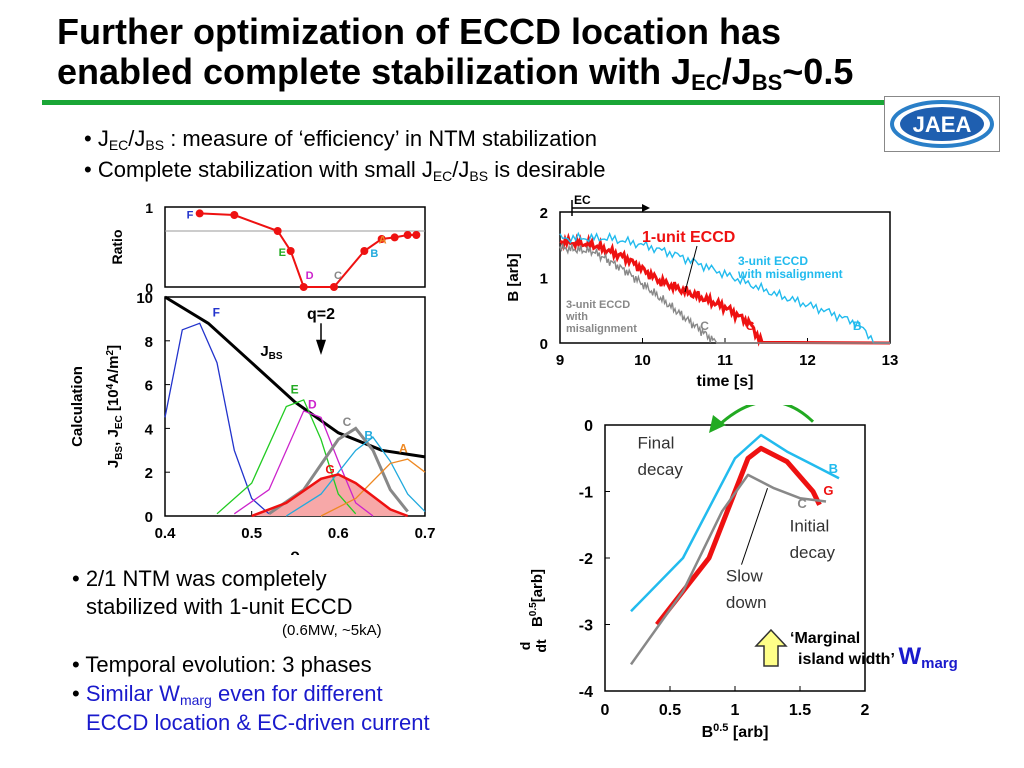 The width and height of the screenshot is (1024, 768). I want to click on bullet-similar-wmarg: • Similar Wmarg even for different, so click(227, 694).